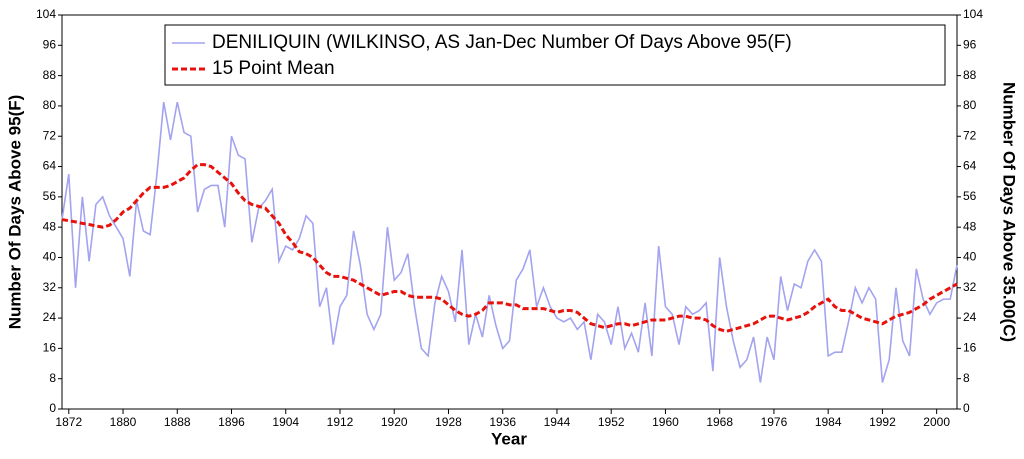 This screenshot has width=1024, height=459. I want to click on y2-tick-label: 48, so click(970, 226).